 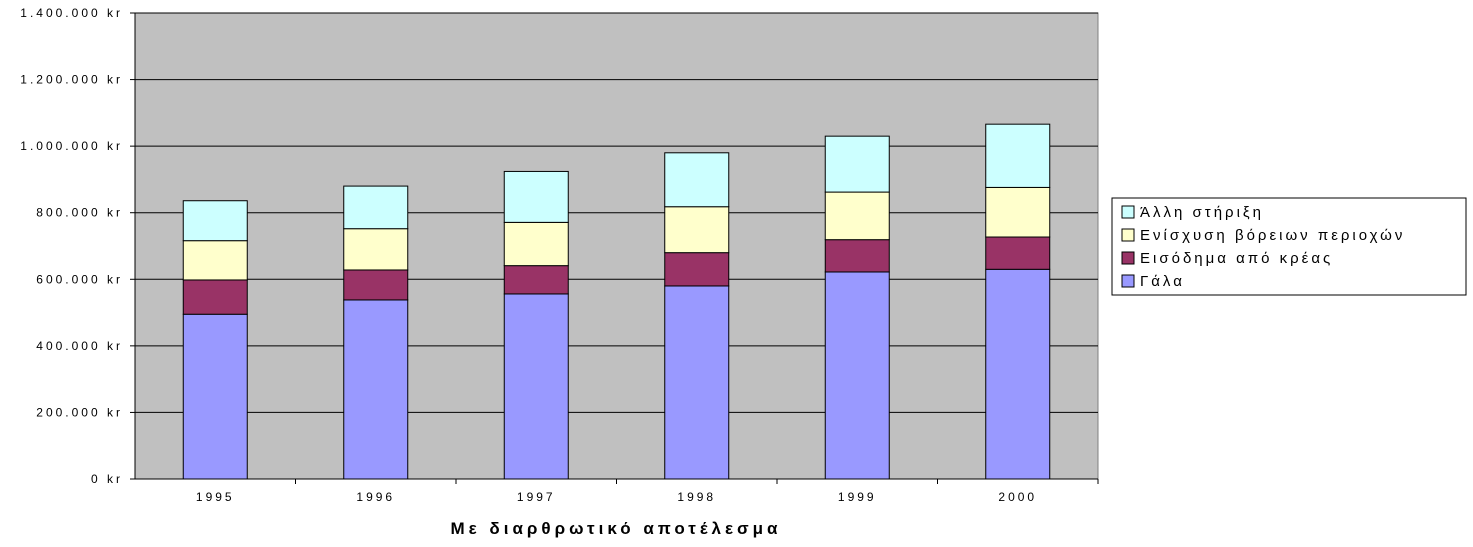 What do you see at coordinates (79, 213) in the screenshot?
I see `y-tick-label: 800.000 kr` at bounding box center [79, 213].